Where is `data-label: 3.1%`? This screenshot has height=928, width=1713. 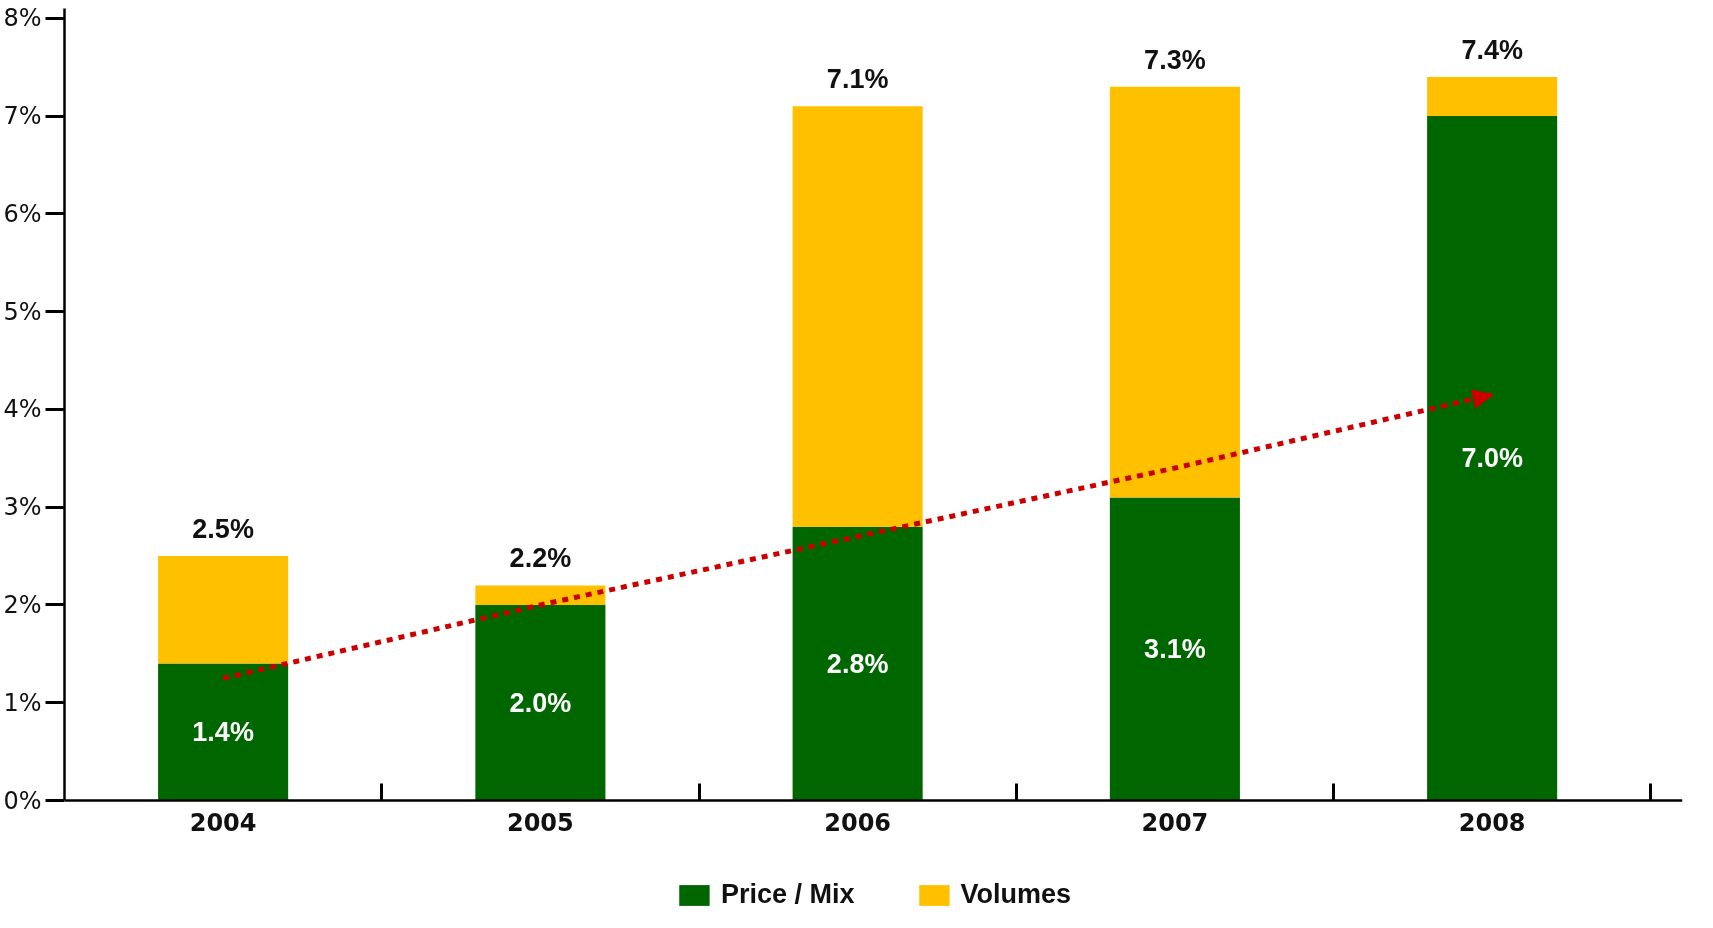
data-label: 3.1% is located at coordinates (1175, 648).